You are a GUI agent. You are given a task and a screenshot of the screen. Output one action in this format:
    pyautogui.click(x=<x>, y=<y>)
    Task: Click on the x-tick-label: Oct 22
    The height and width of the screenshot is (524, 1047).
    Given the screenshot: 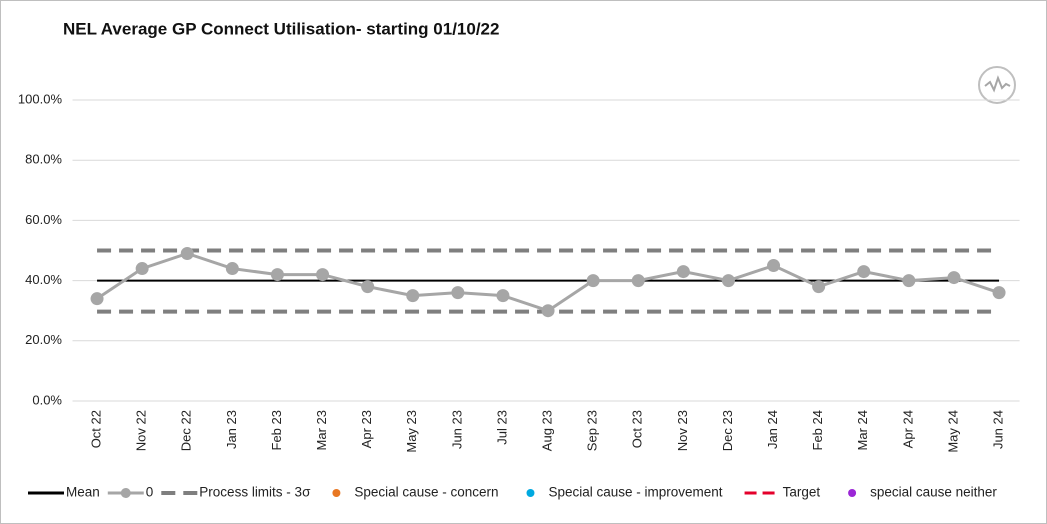 What is the action you would take?
    pyautogui.click(x=95, y=429)
    